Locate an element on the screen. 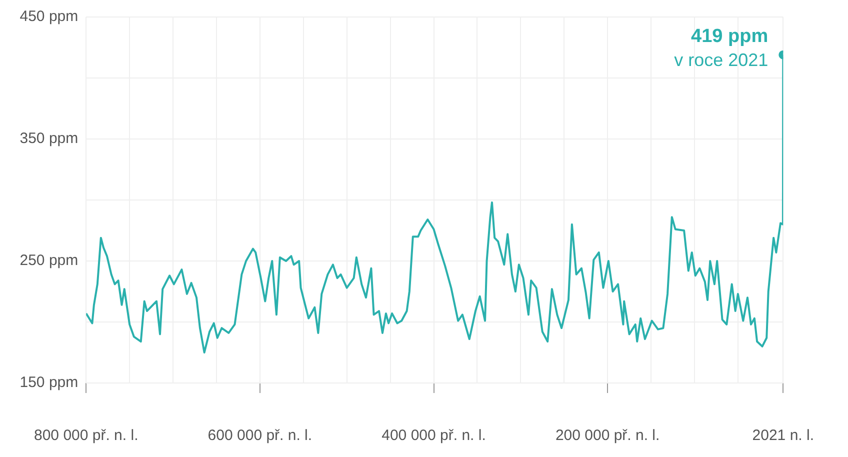  x-tick-label: 800 000 př. n. l. is located at coordinates (86, 435).